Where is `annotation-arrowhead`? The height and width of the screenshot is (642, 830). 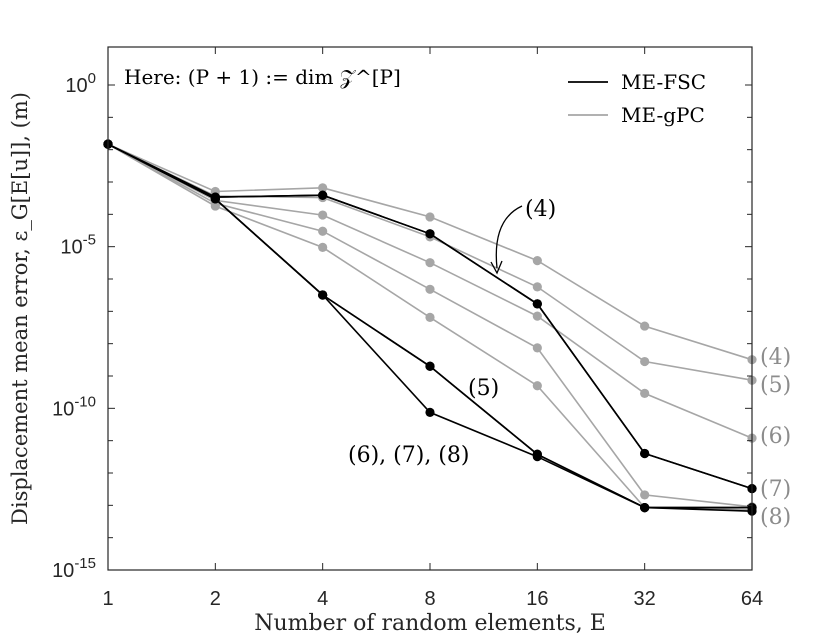
annotation-arrowhead is located at coordinates (496, 267).